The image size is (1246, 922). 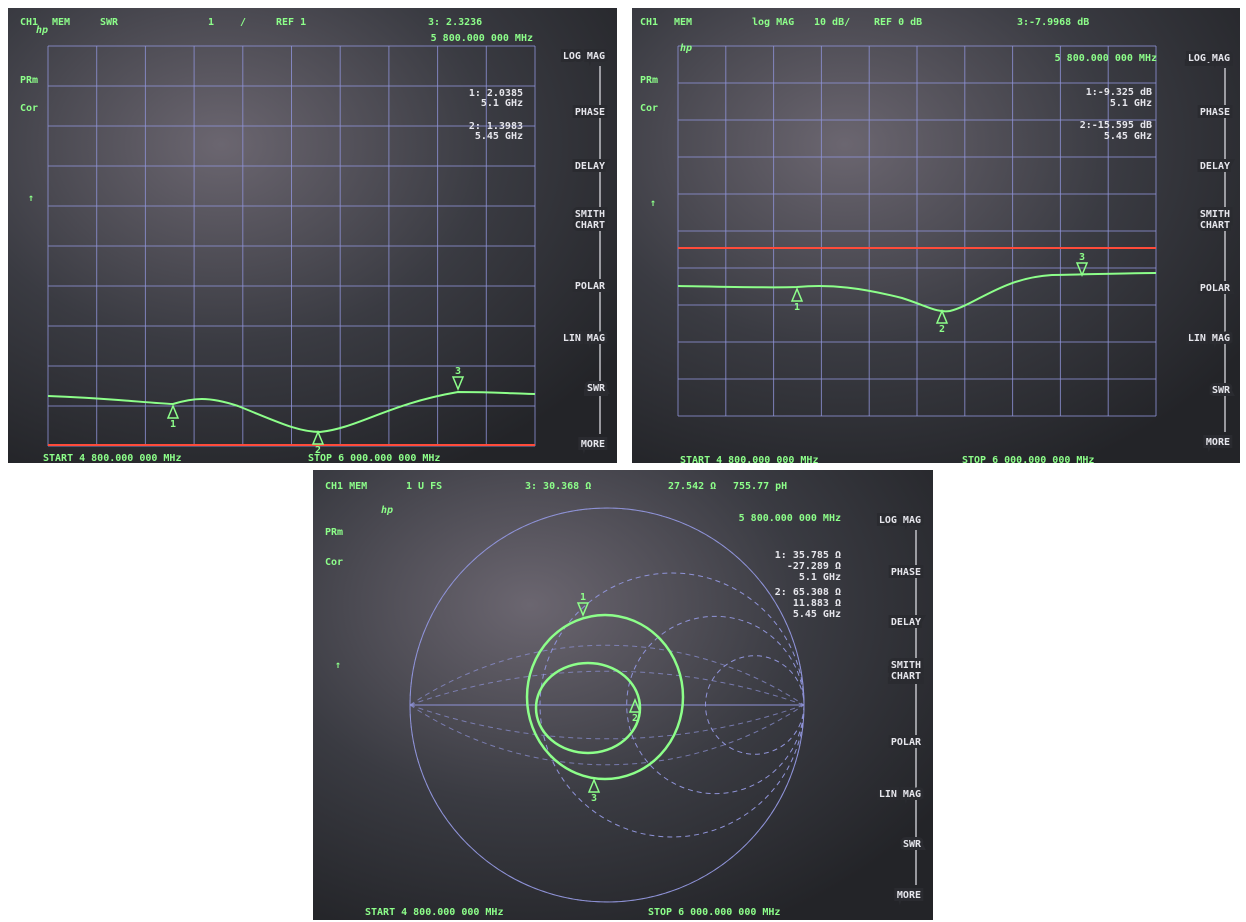 What do you see at coordinates (558, 486) in the screenshot?
I see `header-text: 3: 30.368 Ω` at bounding box center [558, 486].